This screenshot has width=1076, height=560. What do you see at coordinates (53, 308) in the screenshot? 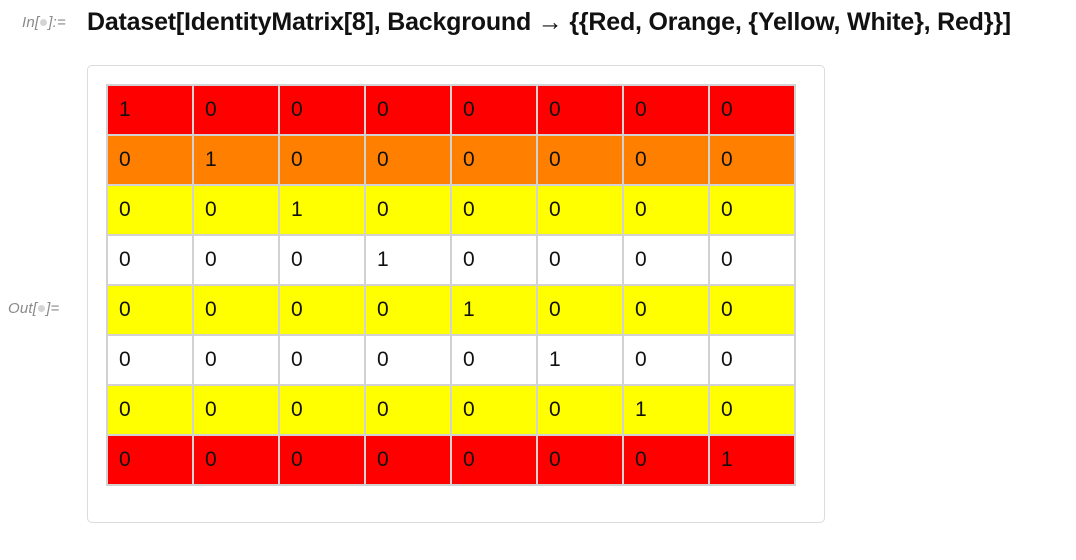
I see `output-label-suffix: ]=` at bounding box center [53, 308].